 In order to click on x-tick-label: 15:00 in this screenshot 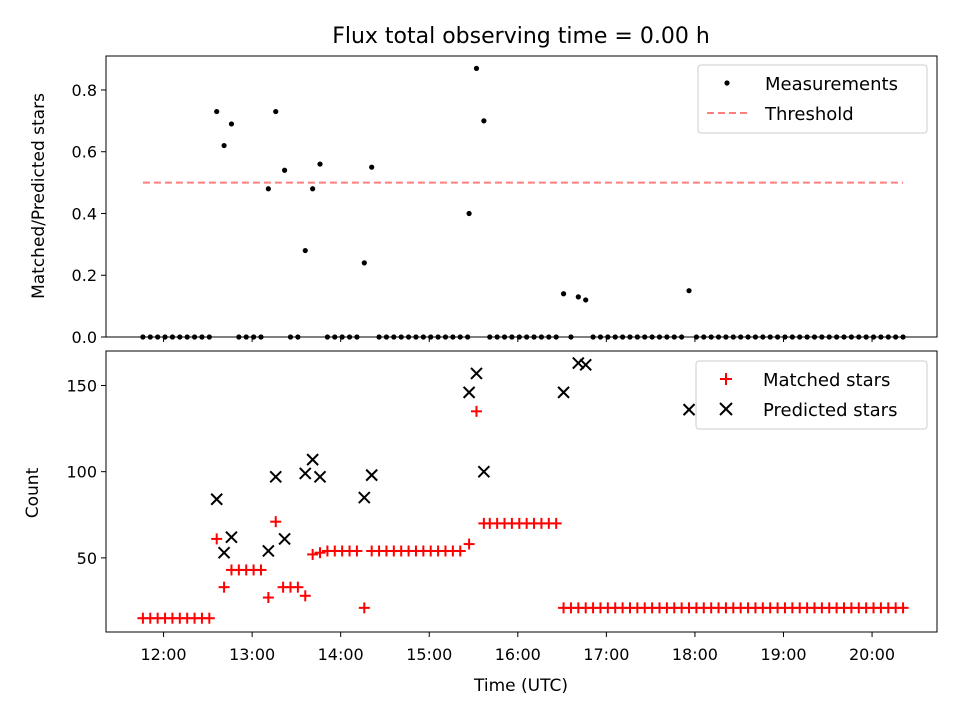, I will do `click(429, 654)`.